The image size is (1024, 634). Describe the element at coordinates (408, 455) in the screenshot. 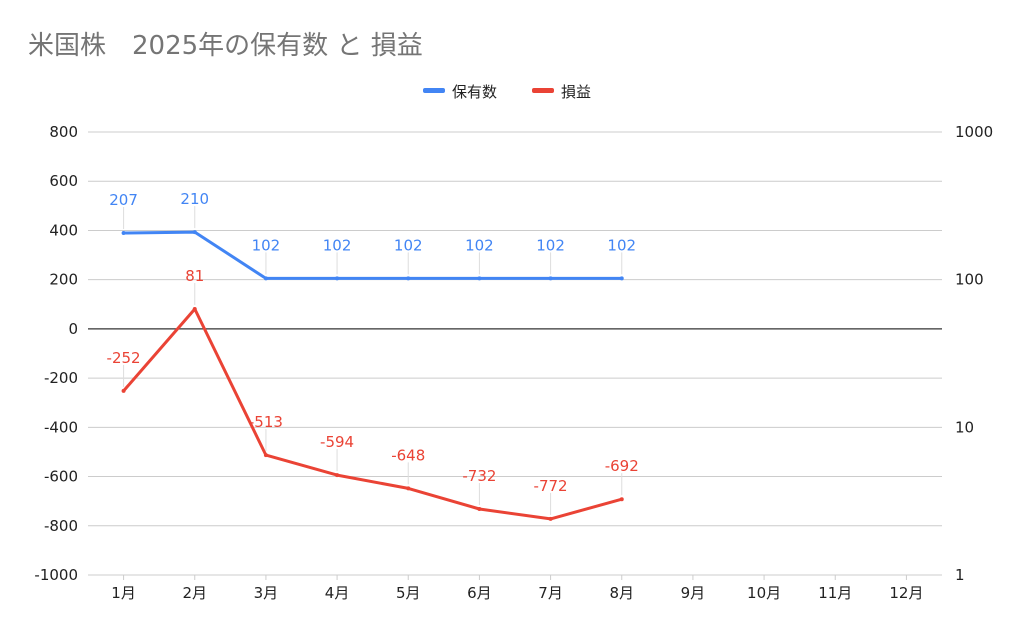

I see `pnl-data-label: -648` at that location.